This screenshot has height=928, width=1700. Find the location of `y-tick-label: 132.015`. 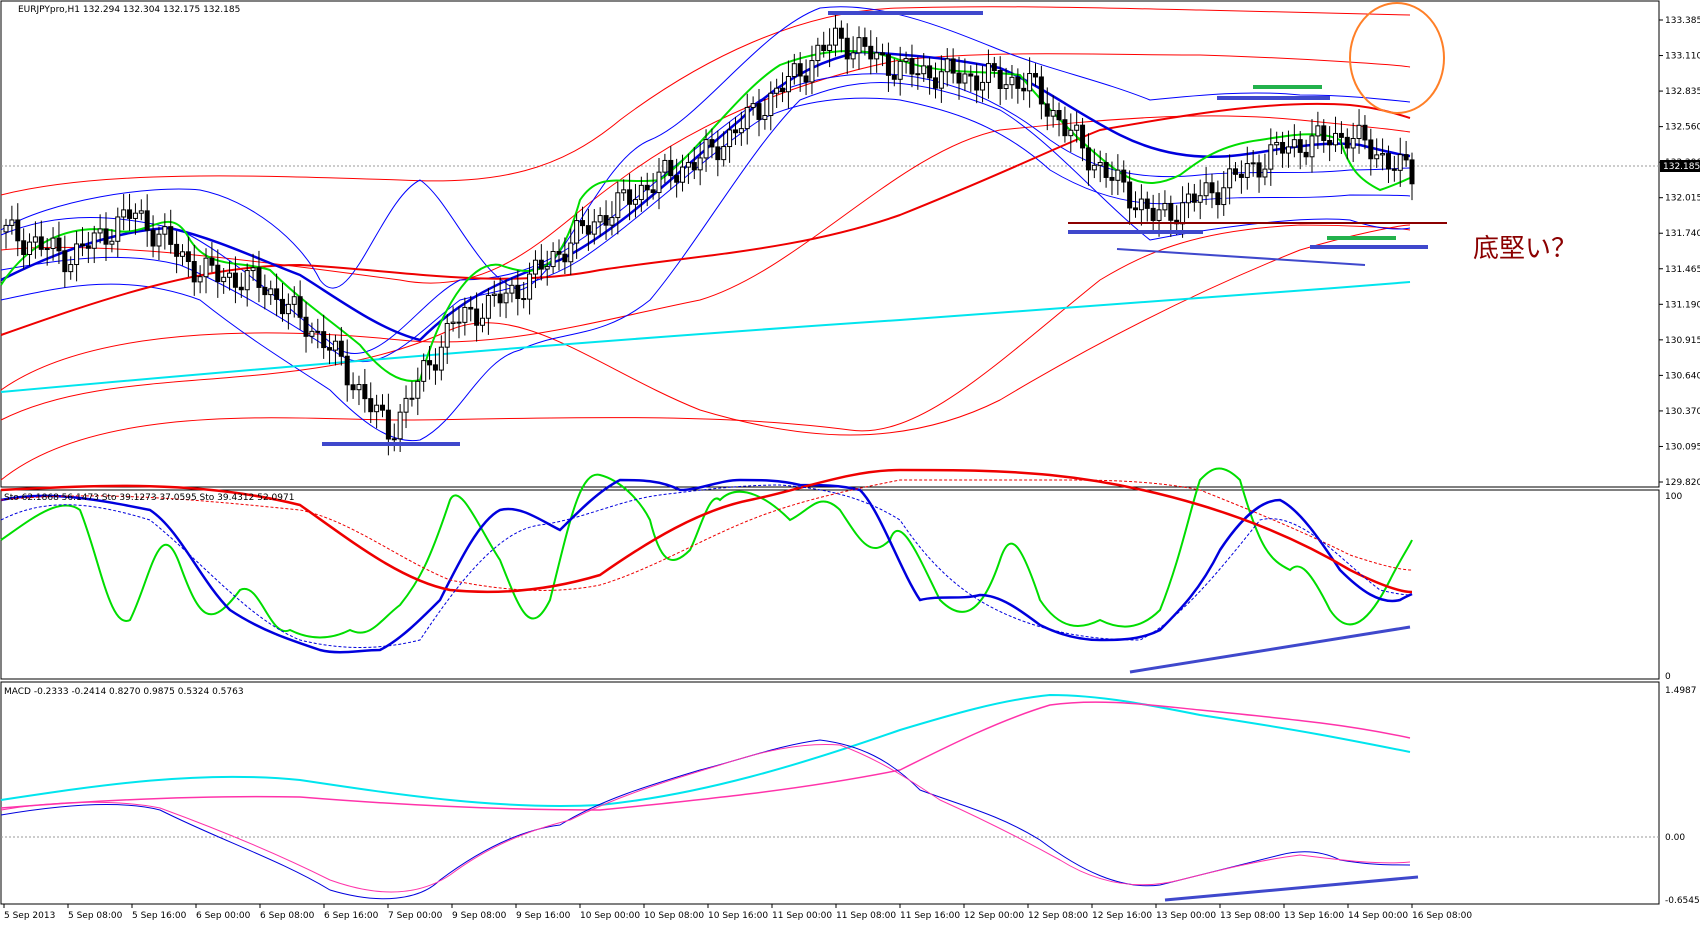

y-tick-label: 132.015 is located at coordinates (1682, 199).